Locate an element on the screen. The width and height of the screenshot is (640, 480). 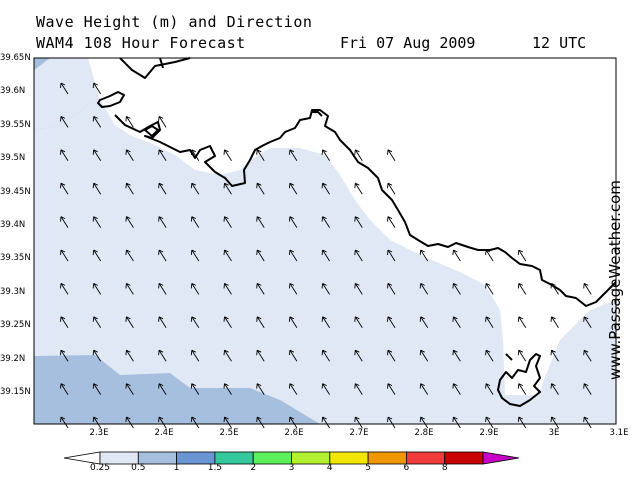
lat-tick-label: 39.4N is located at coordinates (13, 225).